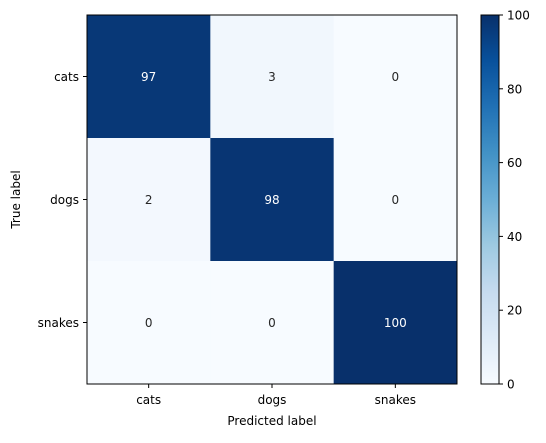 Image resolution: width=546 pixels, height=443 pixels. What do you see at coordinates (272, 400) in the screenshot?
I see `x-tick-label: dogs` at bounding box center [272, 400].